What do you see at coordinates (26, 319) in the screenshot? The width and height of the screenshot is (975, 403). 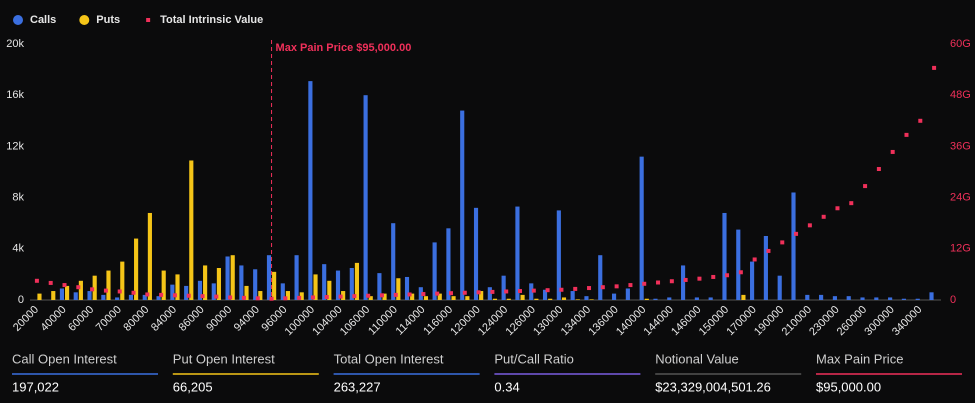 I see `x-tick-label: 20000` at bounding box center [26, 319].